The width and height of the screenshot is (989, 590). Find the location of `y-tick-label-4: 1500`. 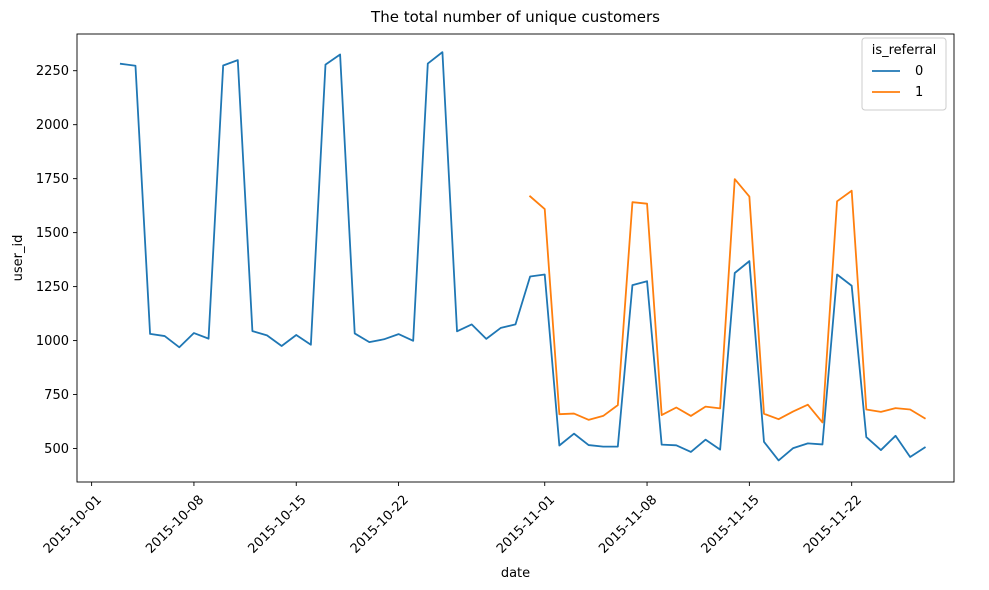

y-tick-label-4: 1500 is located at coordinates (52, 233).